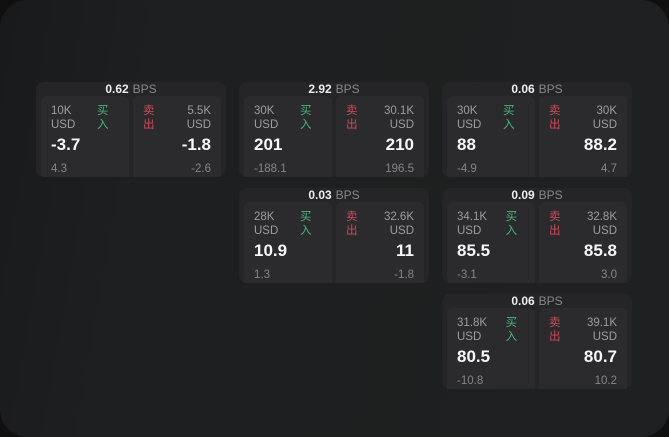 This screenshot has width=669, height=437. Describe the element at coordinates (380, 136) in the screenshot. I see `sell-panel: 卖出 30.1K USD 210 196.5` at that location.